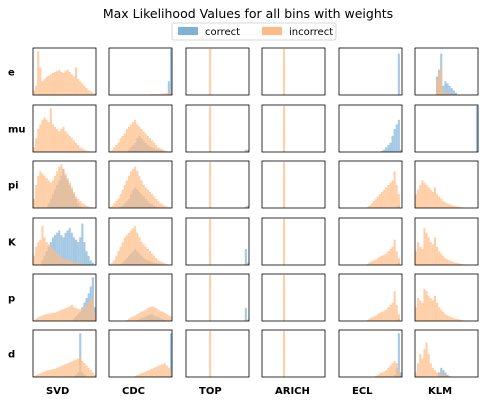 The height and width of the screenshot is (404, 486). I want to click on row-label-e: e, so click(11, 73).